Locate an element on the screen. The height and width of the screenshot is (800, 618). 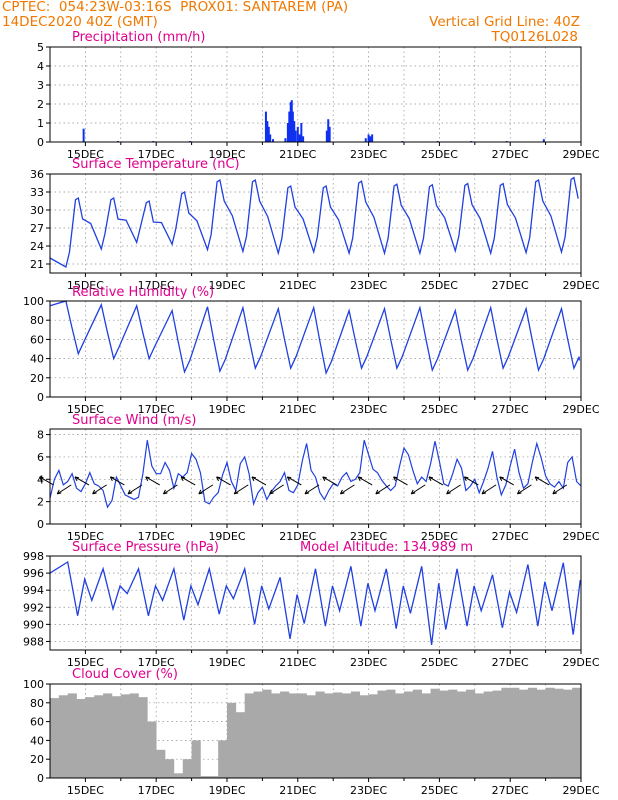
panel-title: Surface Pressure (hPa) is located at coordinates (145, 547).